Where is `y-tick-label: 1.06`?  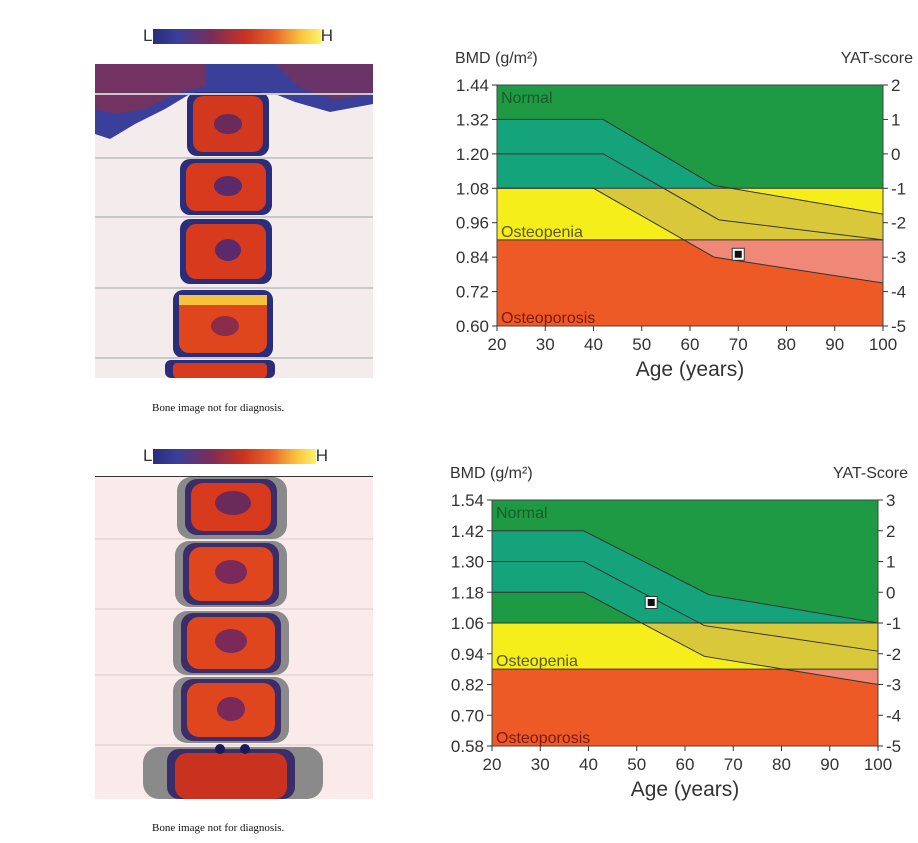 y-tick-label: 1.06 is located at coordinates (467, 623).